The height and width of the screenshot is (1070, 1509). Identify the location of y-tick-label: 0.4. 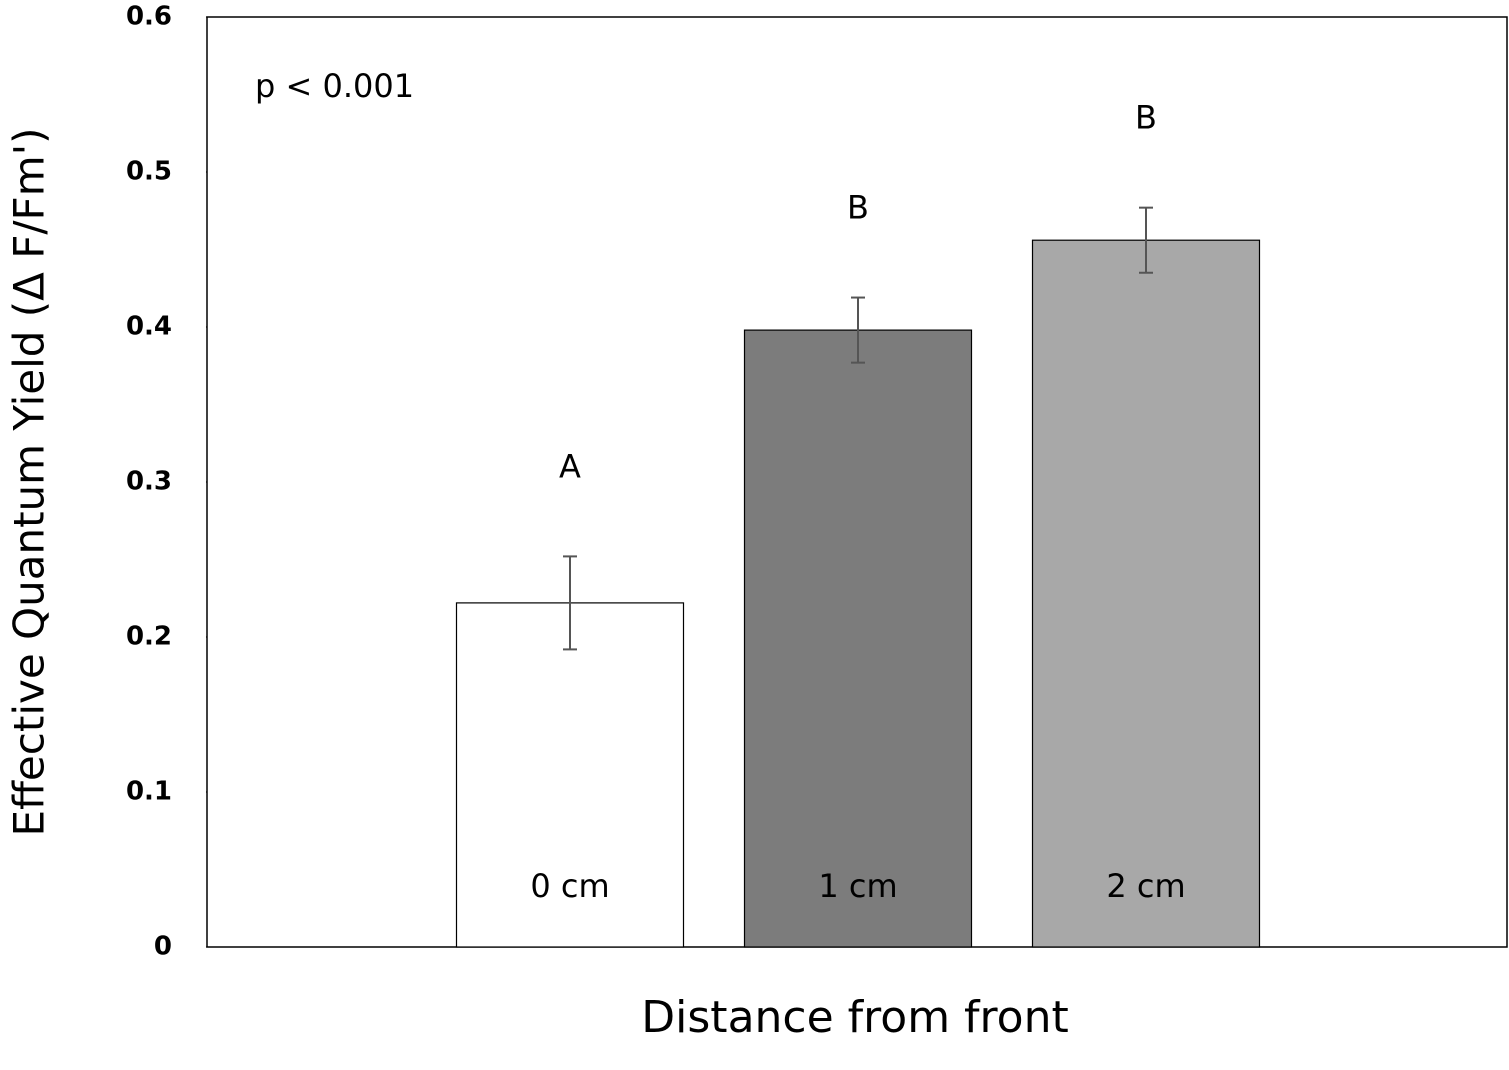
(149, 327).